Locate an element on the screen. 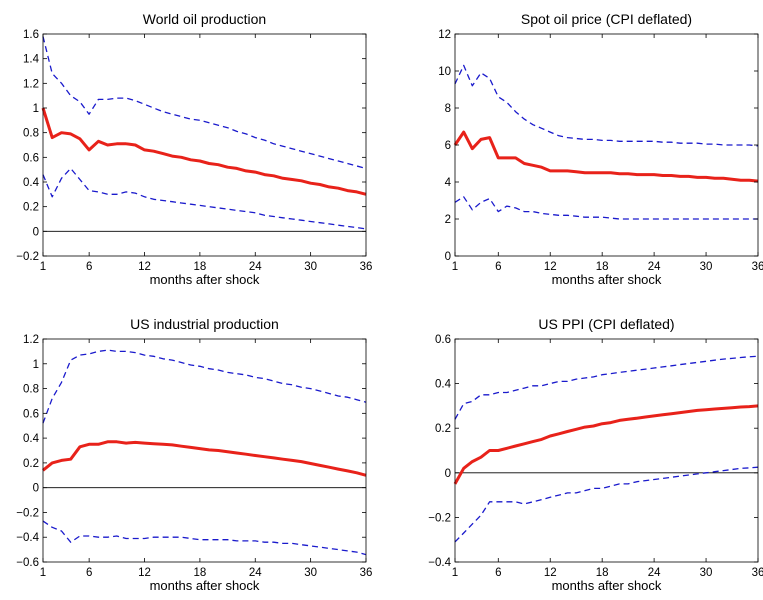 The height and width of the screenshot is (600, 763). y-tick-label: 1.4 is located at coordinates (31, 60).